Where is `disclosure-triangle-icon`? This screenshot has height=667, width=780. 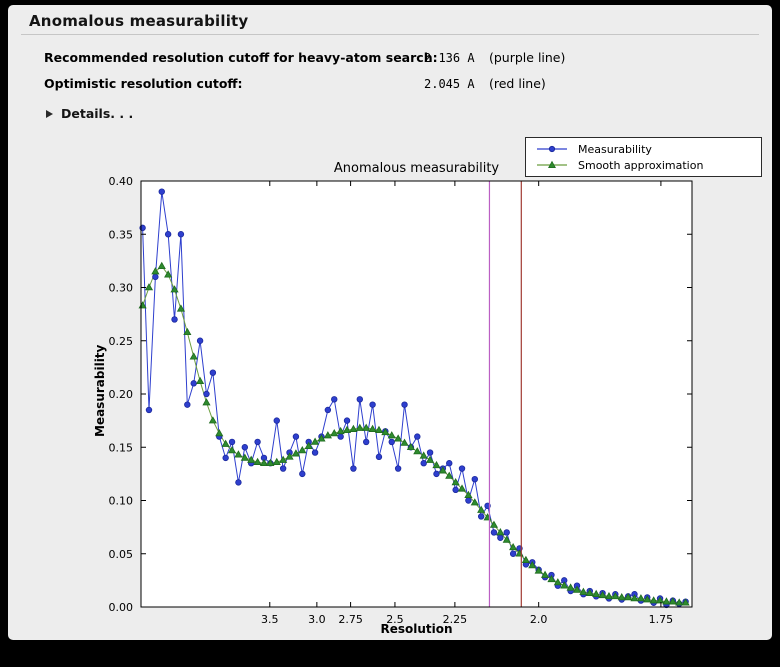
disclosure-triangle-icon is located at coordinates (49, 113).